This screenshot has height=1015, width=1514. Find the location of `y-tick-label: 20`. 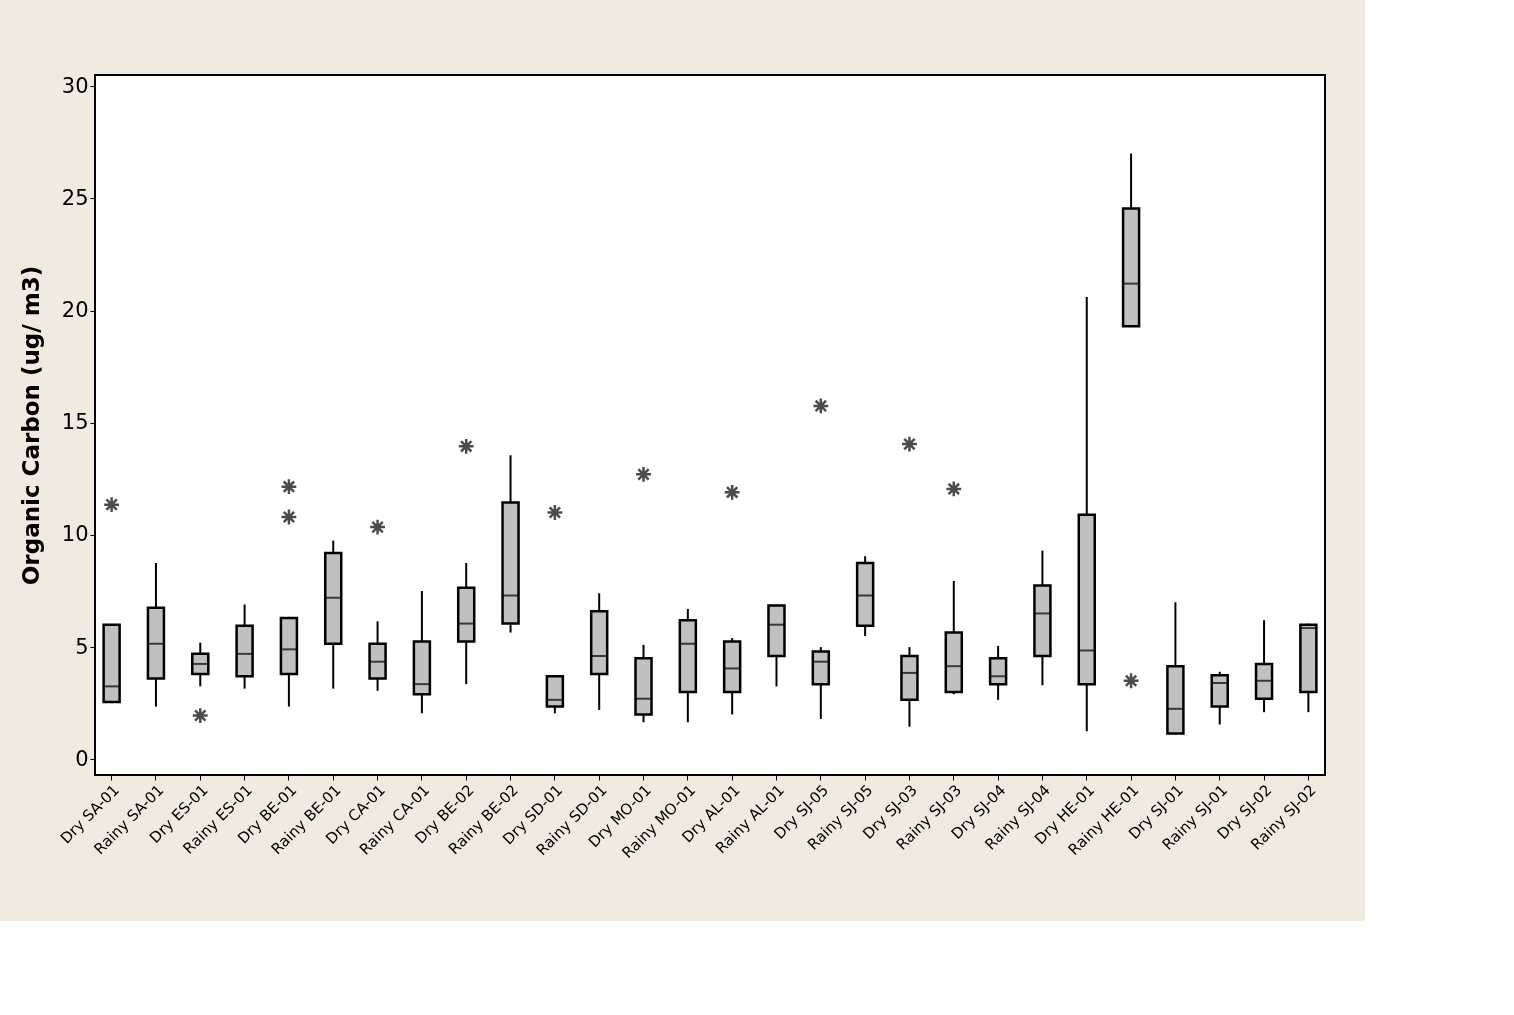

y-tick-label: 20 is located at coordinates (75, 310).